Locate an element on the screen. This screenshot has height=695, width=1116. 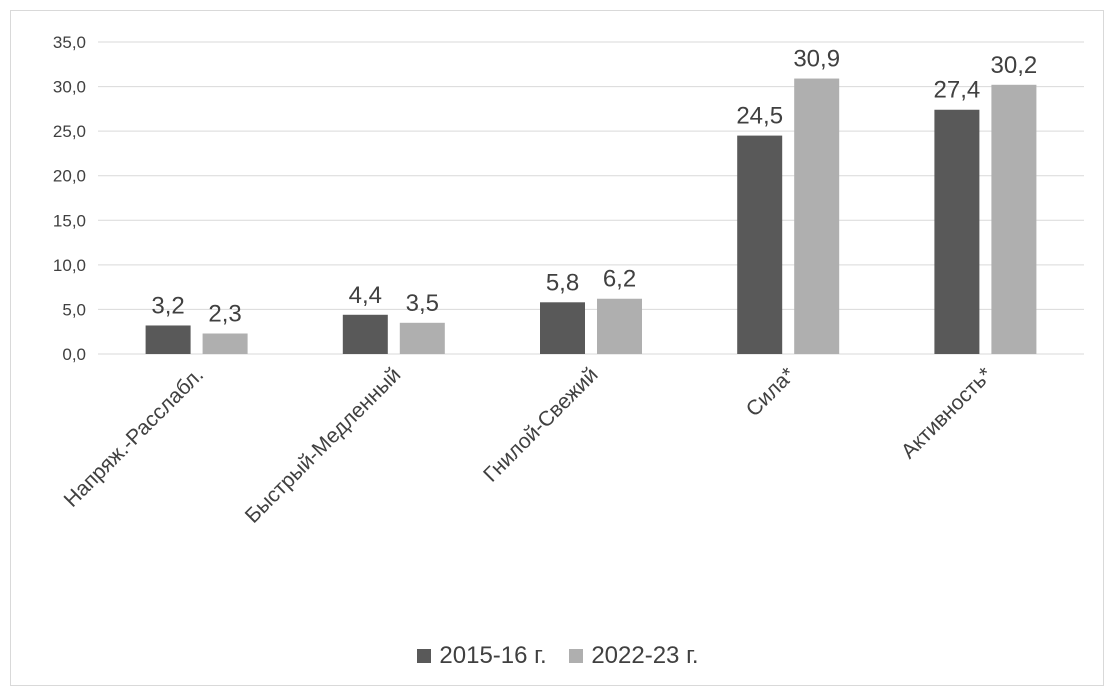
y-tick-label: 15,0 is located at coordinates (69, 220).